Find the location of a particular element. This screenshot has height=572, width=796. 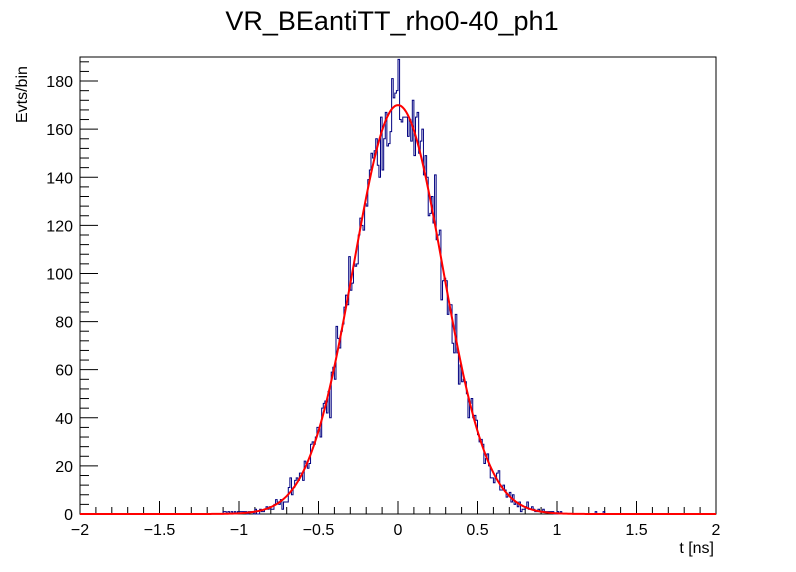

y-tick-label: 20 is located at coordinates (64, 467).